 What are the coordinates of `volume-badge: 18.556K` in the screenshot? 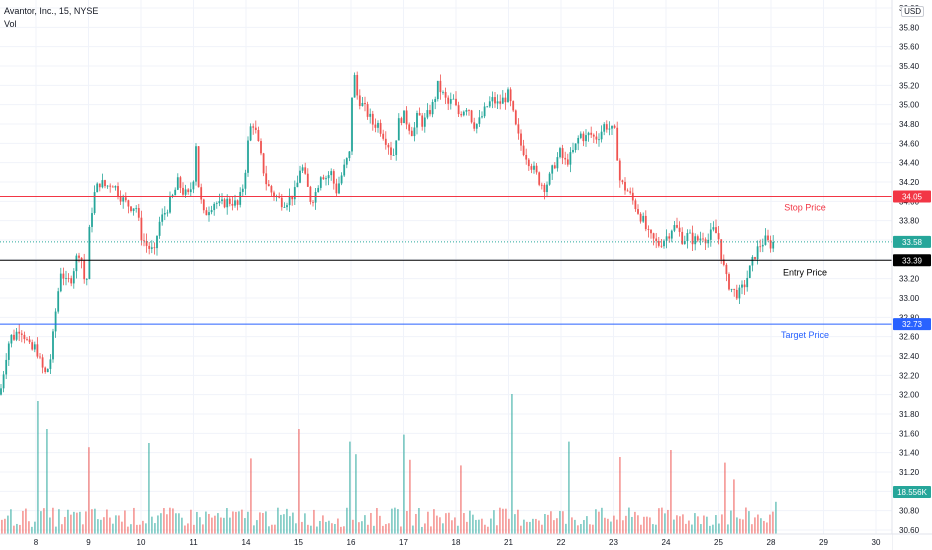 It's located at (912, 492).